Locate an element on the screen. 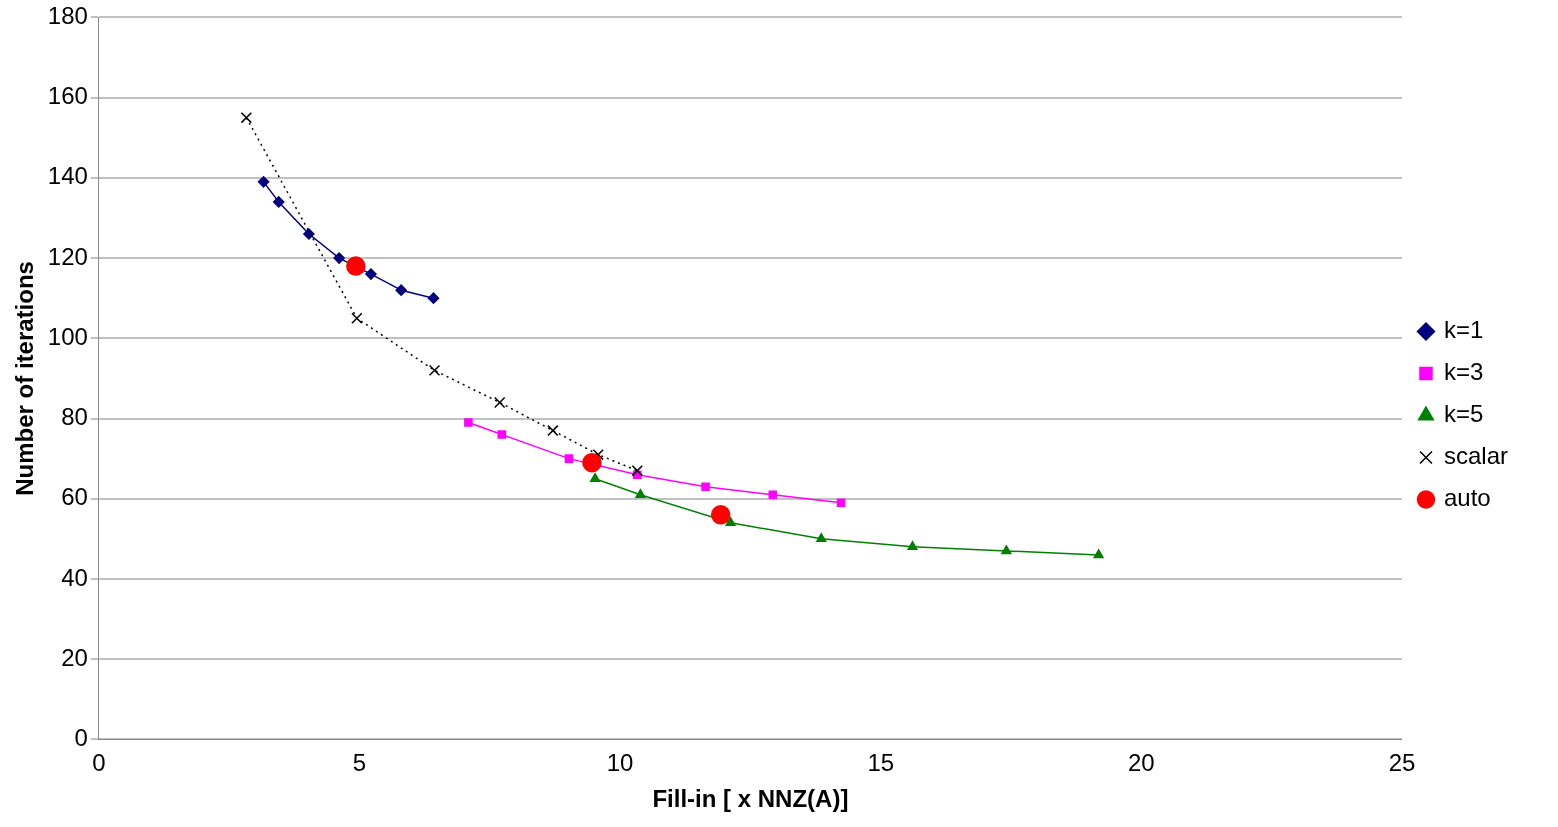  x-tick-label: 5 is located at coordinates (359, 763).